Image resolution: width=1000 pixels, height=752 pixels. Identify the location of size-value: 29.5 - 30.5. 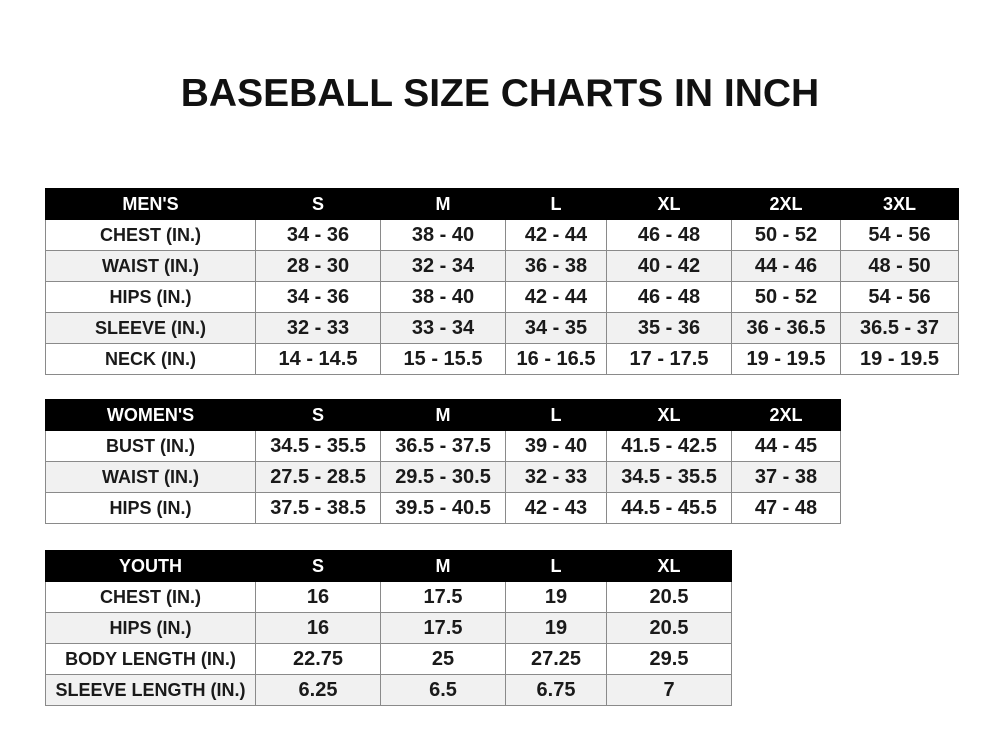
(443, 477).